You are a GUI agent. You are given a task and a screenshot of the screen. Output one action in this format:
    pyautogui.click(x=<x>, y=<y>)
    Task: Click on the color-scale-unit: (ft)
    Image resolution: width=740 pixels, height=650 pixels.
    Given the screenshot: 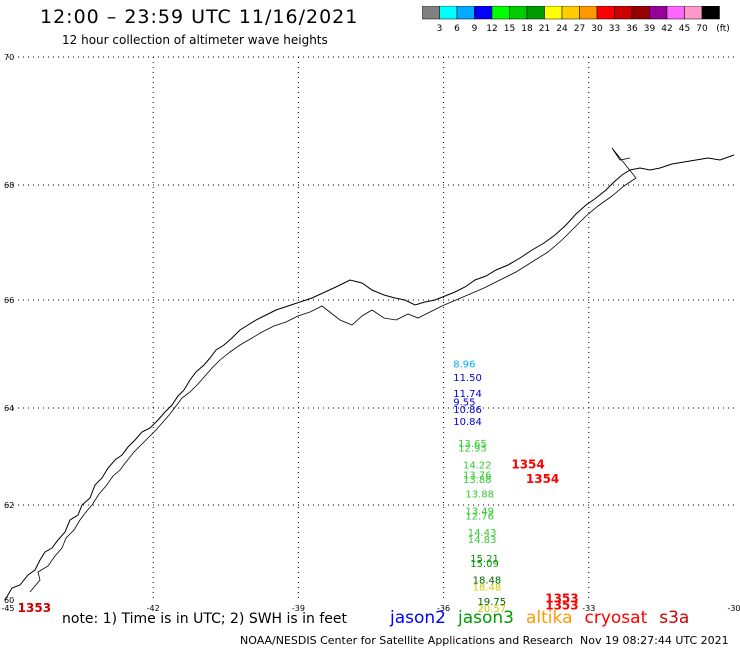 What is the action you would take?
    pyautogui.click(x=723, y=29)
    